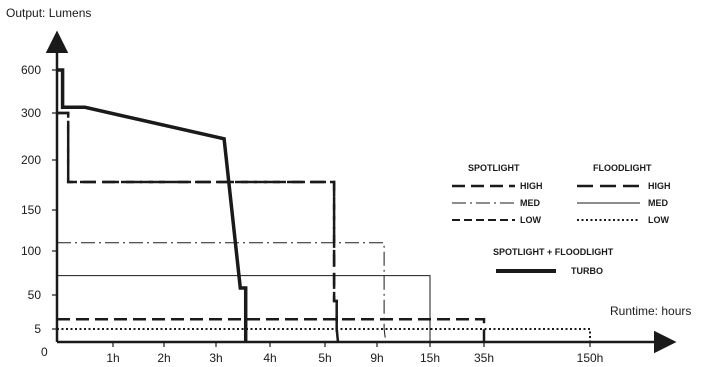 The image size is (717, 367). What do you see at coordinates (31, 113) in the screenshot?
I see `y-tick-label: 300` at bounding box center [31, 113].